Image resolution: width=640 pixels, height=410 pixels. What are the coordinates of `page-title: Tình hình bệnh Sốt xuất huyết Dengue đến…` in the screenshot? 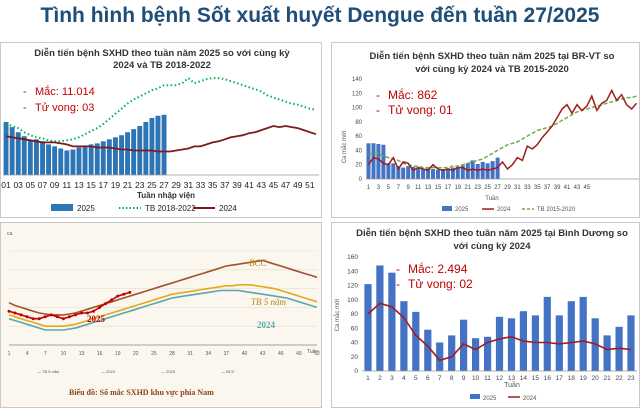 It's located at (320, 15).